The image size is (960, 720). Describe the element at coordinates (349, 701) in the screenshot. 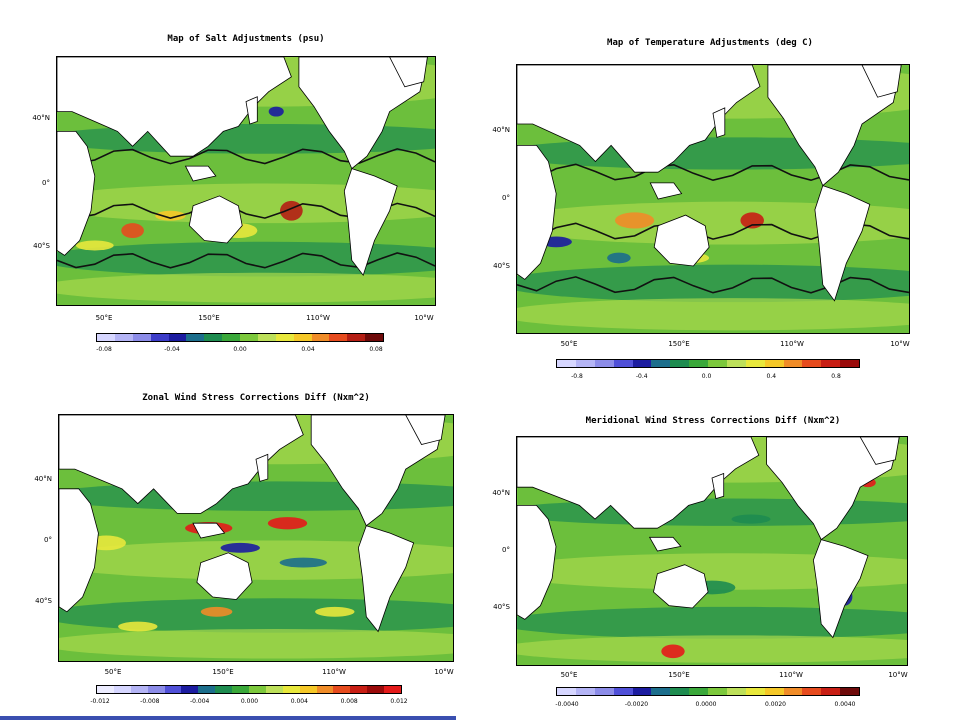

I see `colorbar-tick-label: 0.008` at that location.